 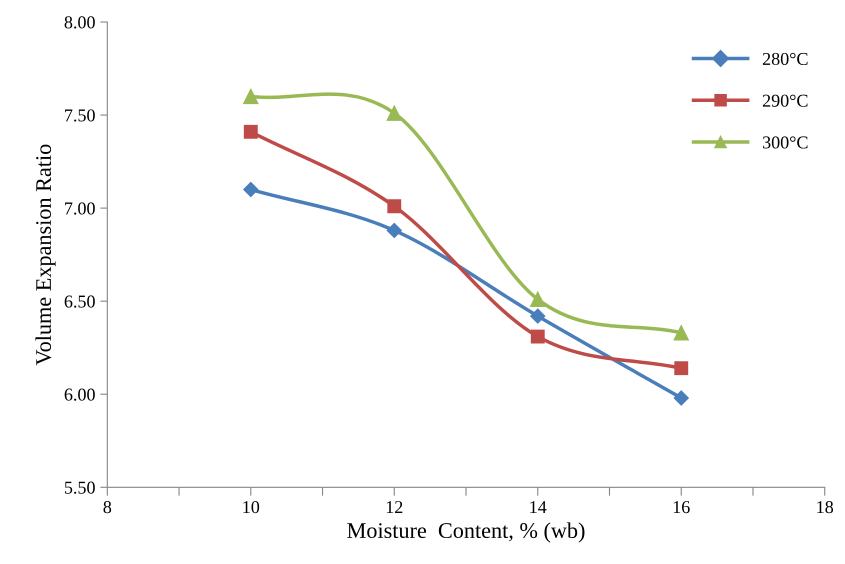 What do you see at coordinates (785, 100) in the screenshot?
I see `legend-label: 290°C` at bounding box center [785, 100].